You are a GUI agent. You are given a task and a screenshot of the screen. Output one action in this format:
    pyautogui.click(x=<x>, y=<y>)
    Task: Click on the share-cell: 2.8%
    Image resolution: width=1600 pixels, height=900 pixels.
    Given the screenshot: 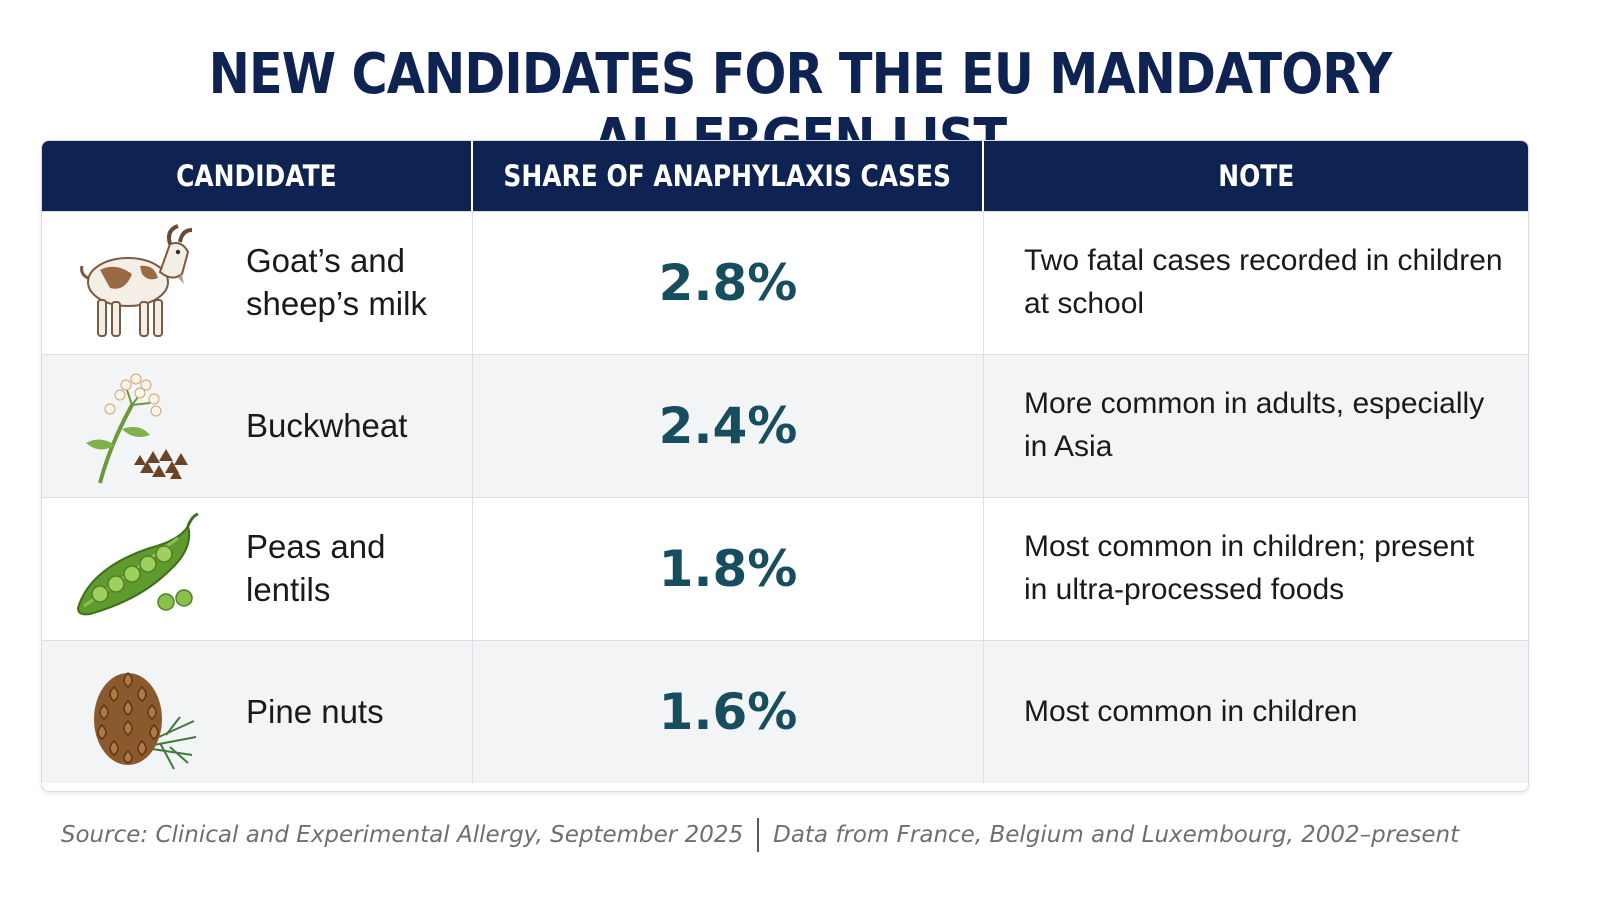 What is the action you would take?
    pyautogui.click(x=728, y=283)
    